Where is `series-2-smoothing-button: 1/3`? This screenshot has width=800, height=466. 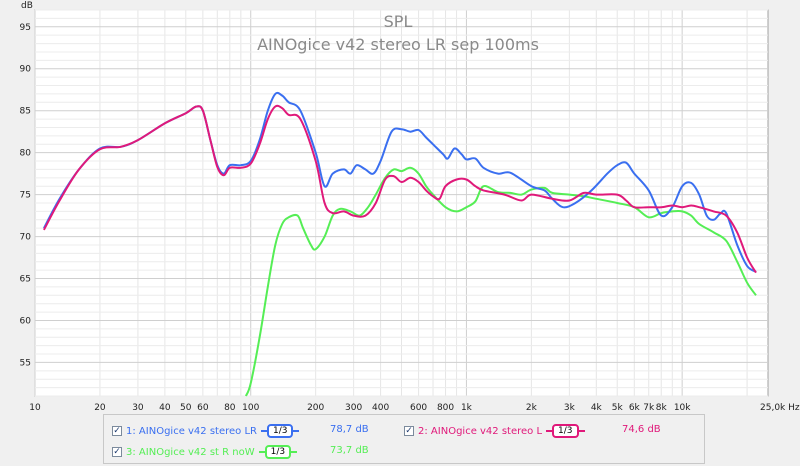
series-2-smoothing-button: 1/3 is located at coordinates (565, 431).